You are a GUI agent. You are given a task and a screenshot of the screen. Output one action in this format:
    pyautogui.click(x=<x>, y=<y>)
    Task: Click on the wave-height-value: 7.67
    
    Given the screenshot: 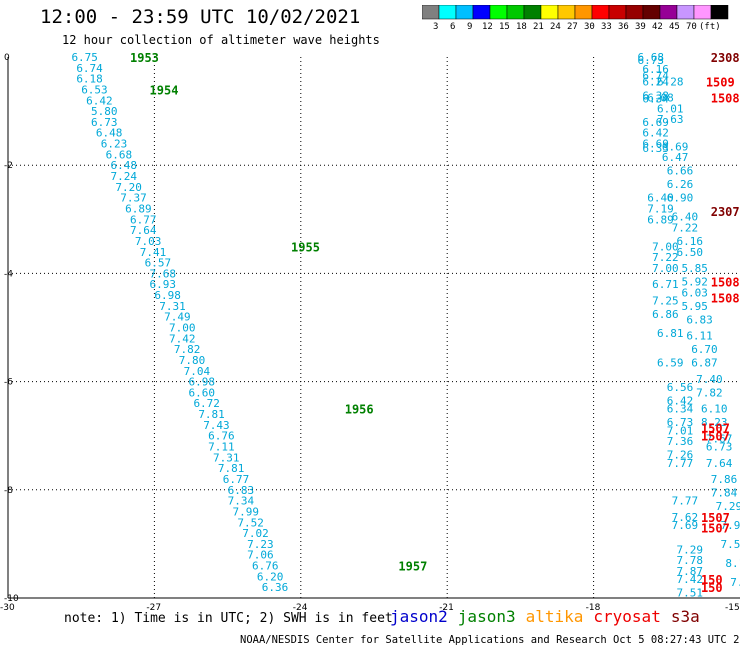 What is the action you would take?
    pyautogui.click(x=719, y=438)
    